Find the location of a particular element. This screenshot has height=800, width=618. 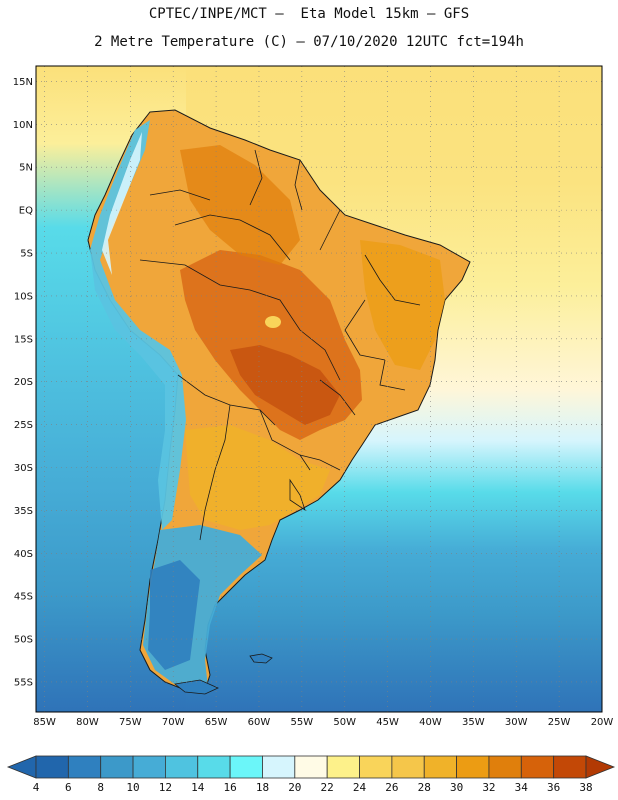

lon-label: 60W is located at coordinates (259, 722).